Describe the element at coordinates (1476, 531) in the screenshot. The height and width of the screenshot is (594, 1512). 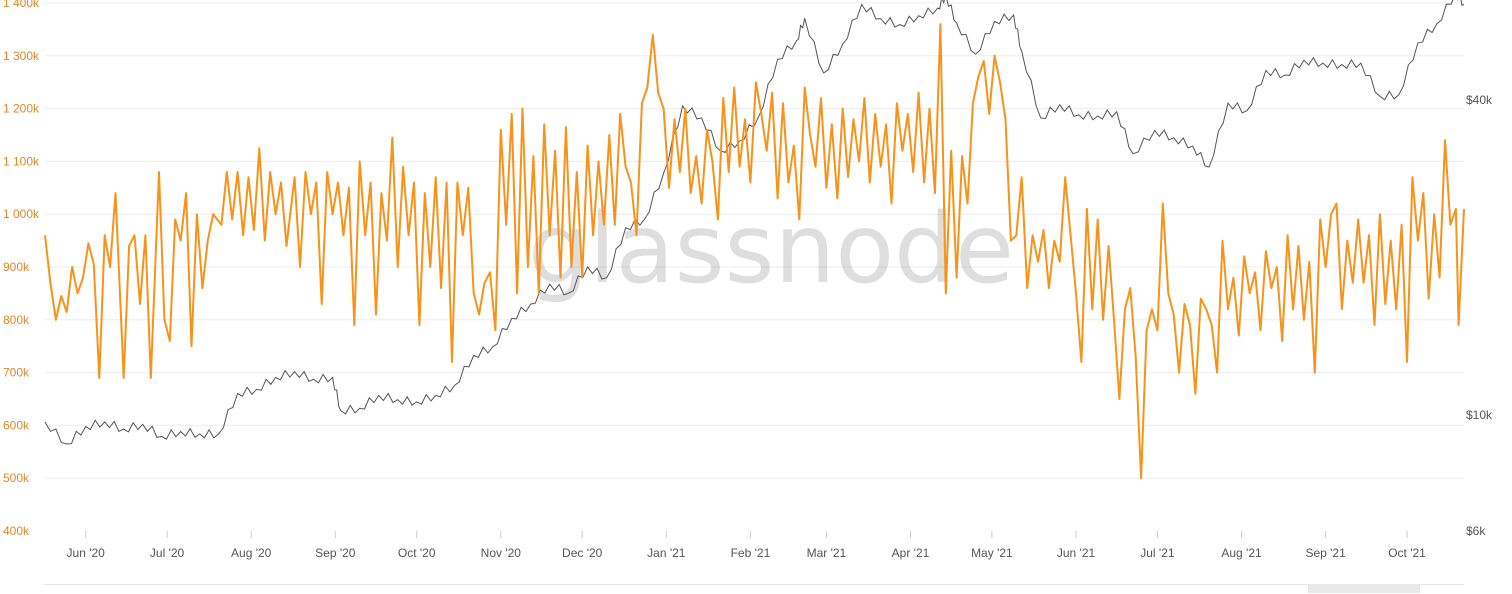
I see `y-right-tick-label: $6k` at that location.